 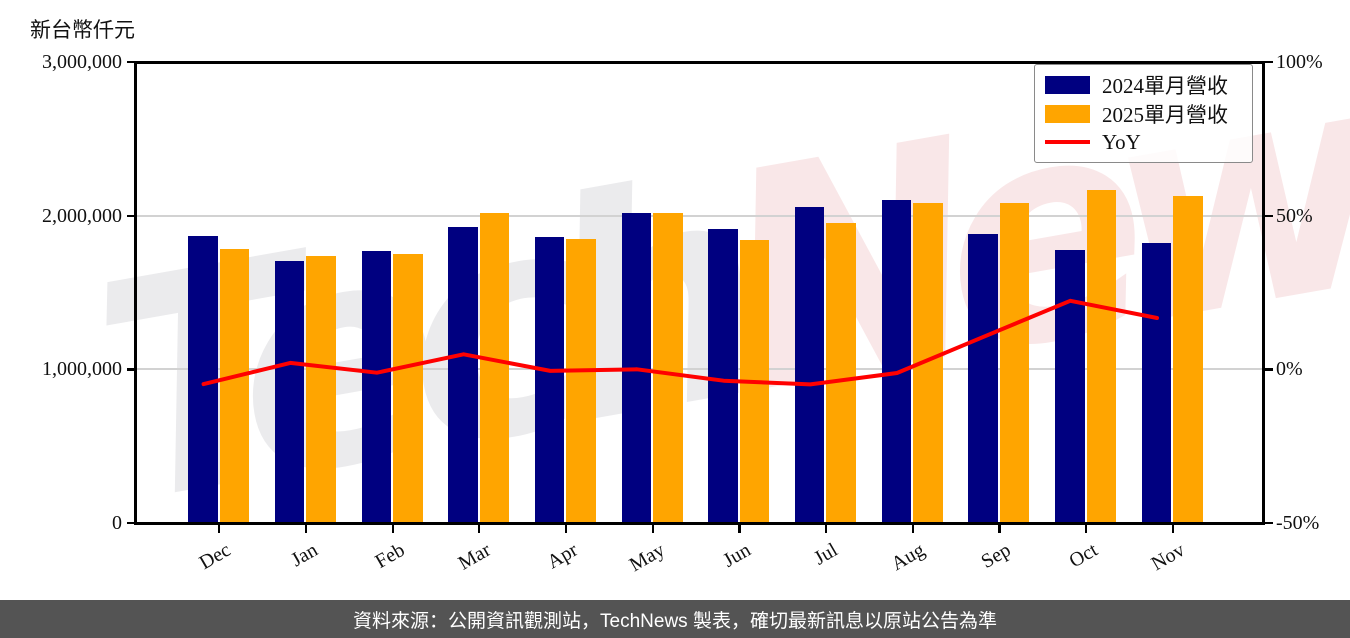 I want to click on right-axis-label: -50%, so click(x=1298, y=523).